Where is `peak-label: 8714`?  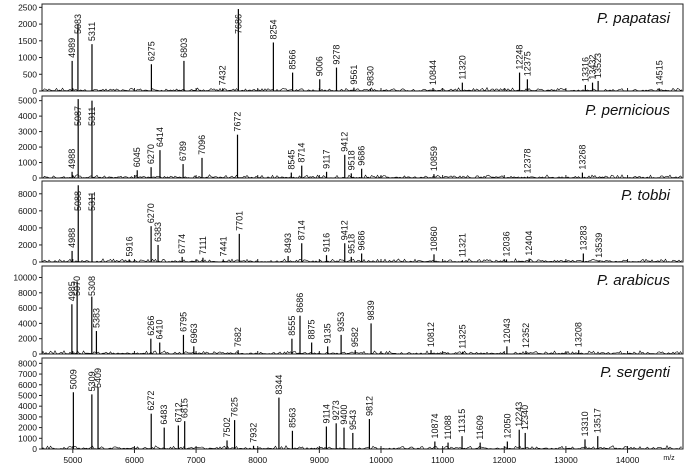
peak-label: 8714 is located at coordinates (302, 230).